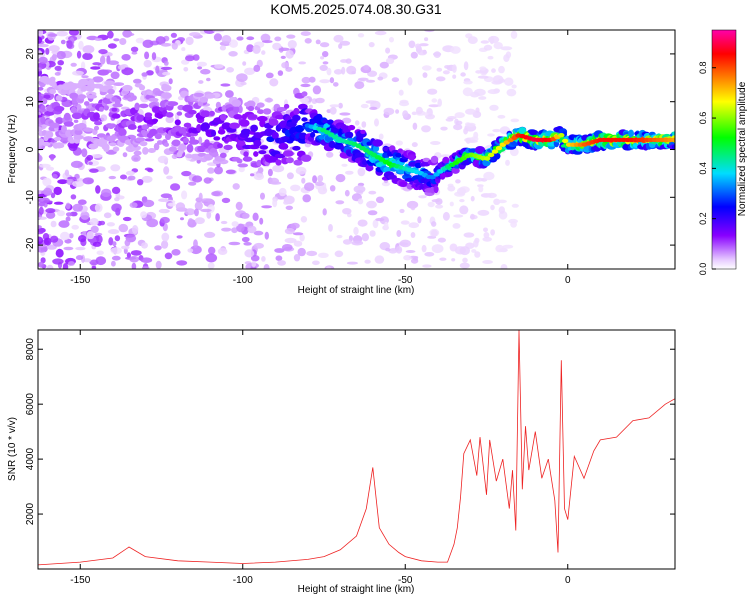  What do you see at coordinates (703, 67) in the screenshot?
I see `colorbar-tick-label: 0.8` at bounding box center [703, 67].